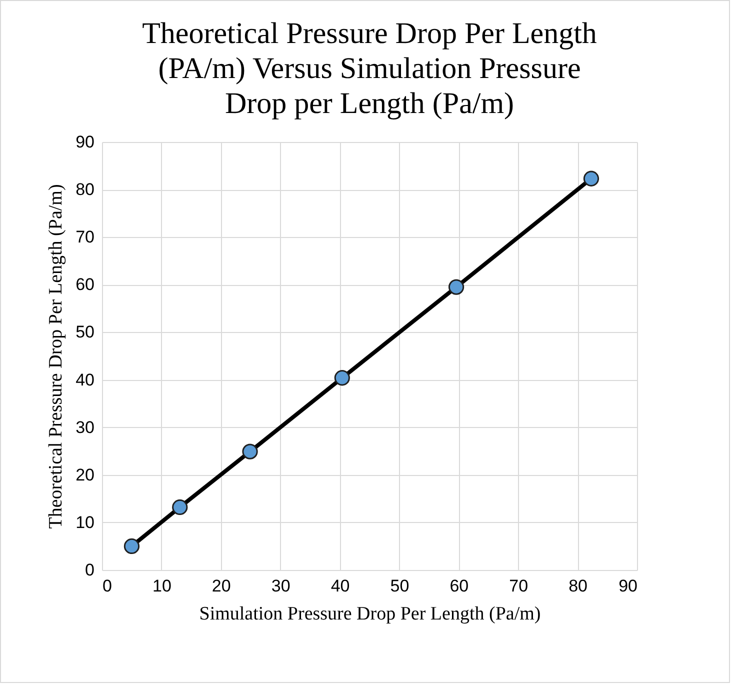  What do you see at coordinates (369, 33) in the screenshot?
I see `text: Theoretical Pressure Drop Per Length` at bounding box center [369, 33].